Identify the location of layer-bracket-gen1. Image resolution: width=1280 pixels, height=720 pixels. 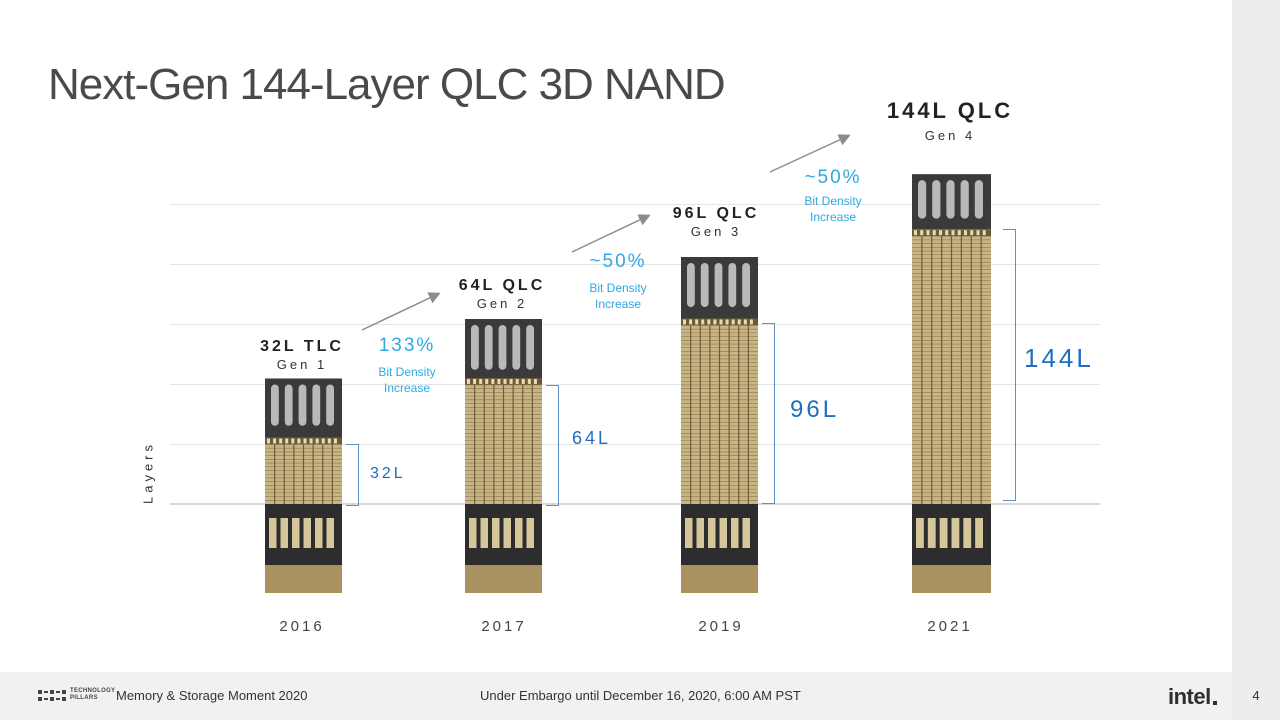
(352, 475).